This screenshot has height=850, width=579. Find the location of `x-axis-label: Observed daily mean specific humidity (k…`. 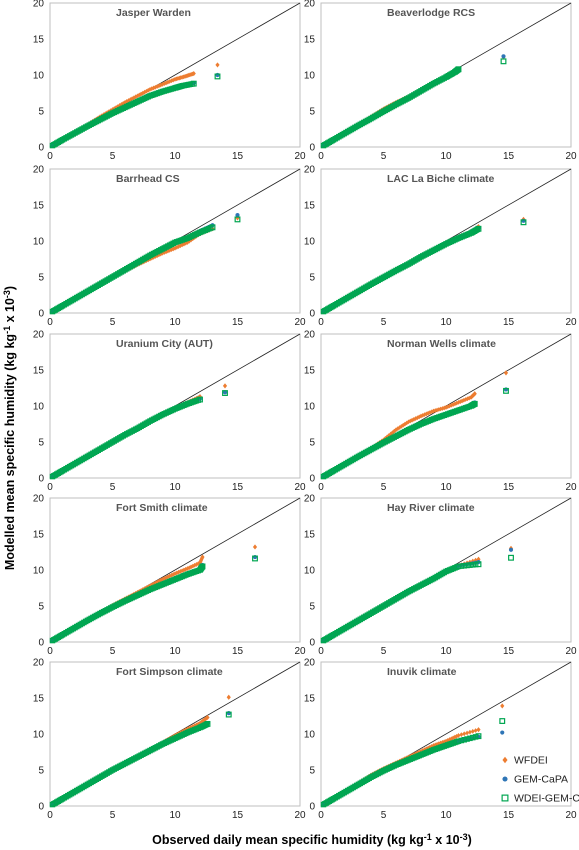

x-axis-label: Observed daily mean specific humidity (k… is located at coordinates (312, 839).